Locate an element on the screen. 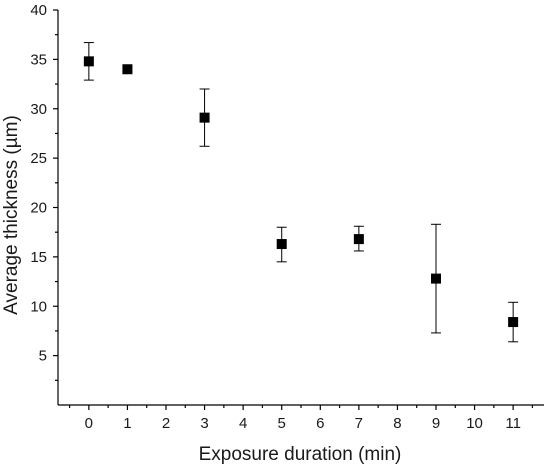  y-tick-label: 40 is located at coordinates (38, 10).